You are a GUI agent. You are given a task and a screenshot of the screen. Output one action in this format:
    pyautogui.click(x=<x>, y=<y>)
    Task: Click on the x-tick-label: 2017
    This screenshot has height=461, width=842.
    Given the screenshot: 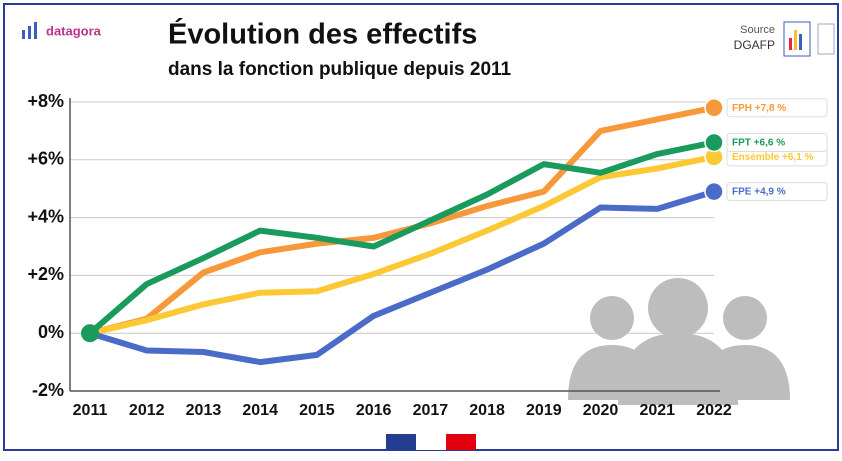 What is the action you would take?
    pyautogui.click(x=431, y=410)
    